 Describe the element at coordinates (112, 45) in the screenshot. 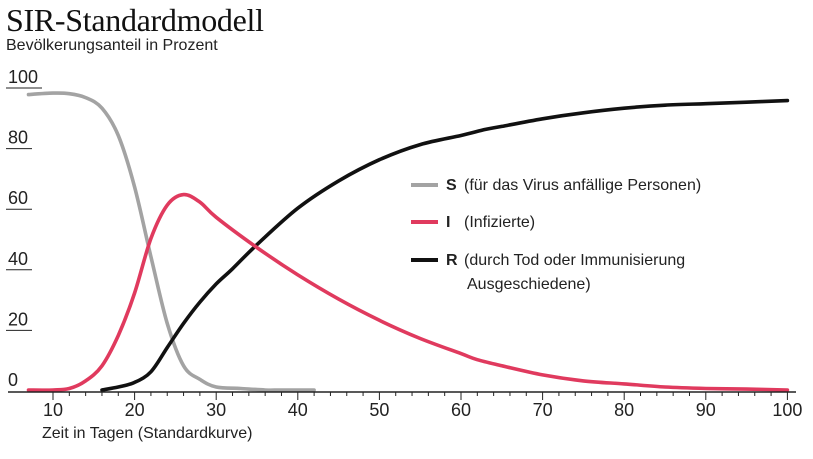

I see `y-axis-label: Bevölkerungsanteil in Prozent` at that location.